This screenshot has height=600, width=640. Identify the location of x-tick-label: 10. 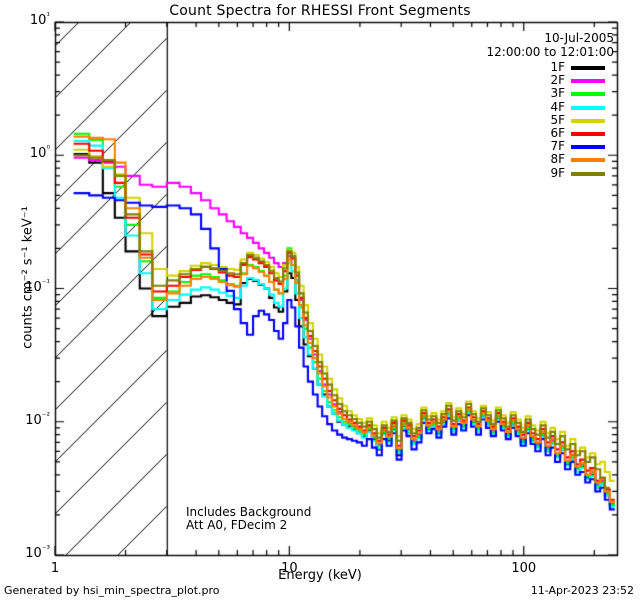
(289, 568).